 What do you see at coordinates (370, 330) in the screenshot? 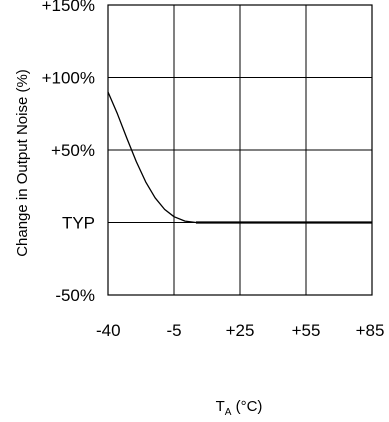
I see `x-tick-label: +85` at bounding box center [370, 330].